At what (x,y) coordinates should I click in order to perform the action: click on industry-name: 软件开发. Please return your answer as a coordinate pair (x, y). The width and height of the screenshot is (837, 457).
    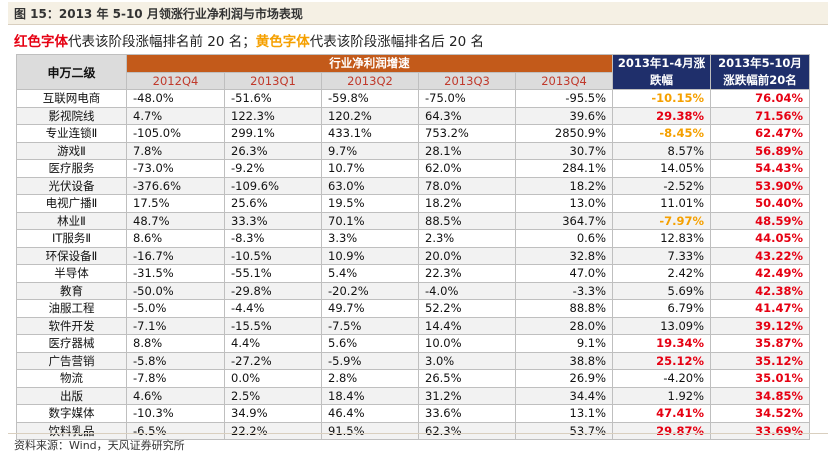
    Looking at the image, I should click on (71, 325).